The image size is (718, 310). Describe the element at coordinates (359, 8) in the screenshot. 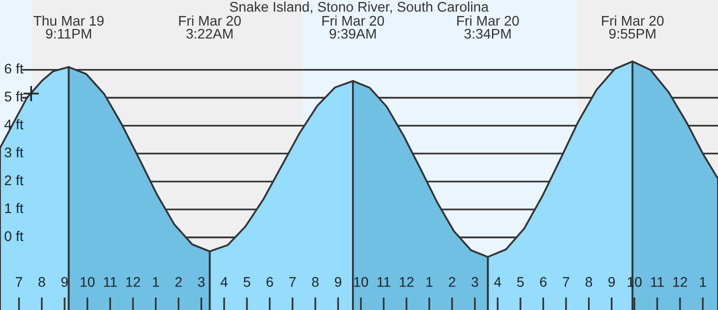

I see `chart-title: Snake Island, Stono River, South Carolina` at that location.